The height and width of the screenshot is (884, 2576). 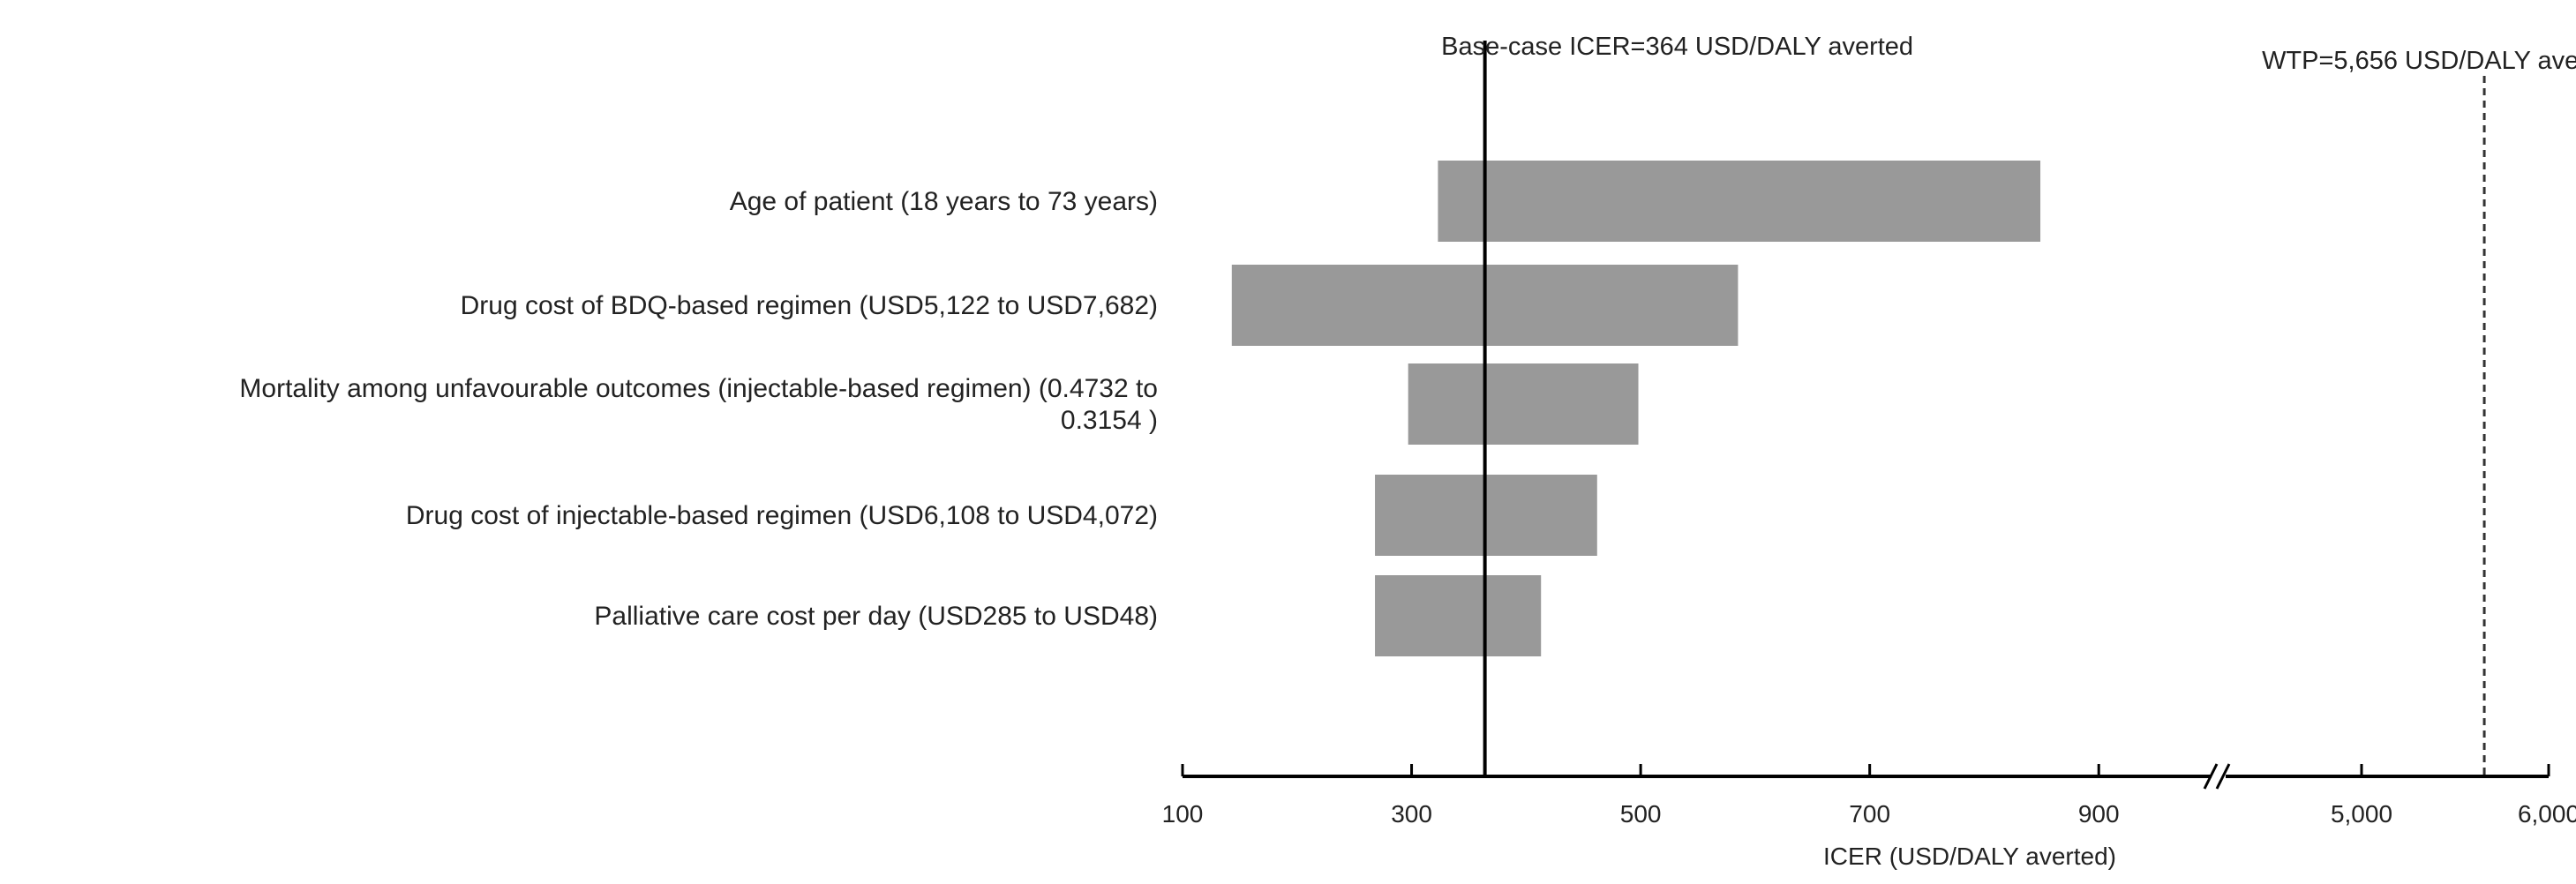 What do you see at coordinates (1869, 814) in the screenshot?
I see `x-tick-label-1-4: 700` at bounding box center [1869, 814].